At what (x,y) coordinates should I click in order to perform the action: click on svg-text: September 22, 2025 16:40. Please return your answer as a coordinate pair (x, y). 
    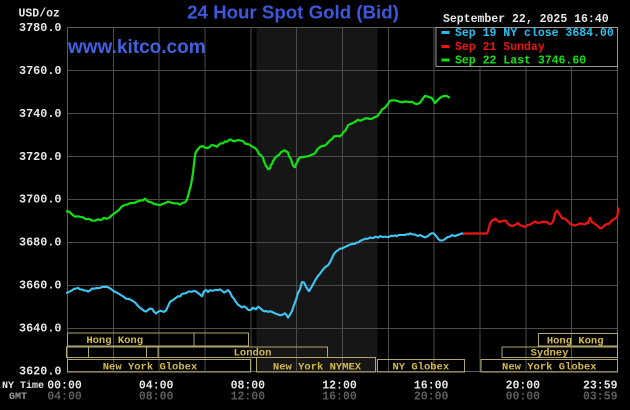
    Looking at the image, I should click on (526, 19).